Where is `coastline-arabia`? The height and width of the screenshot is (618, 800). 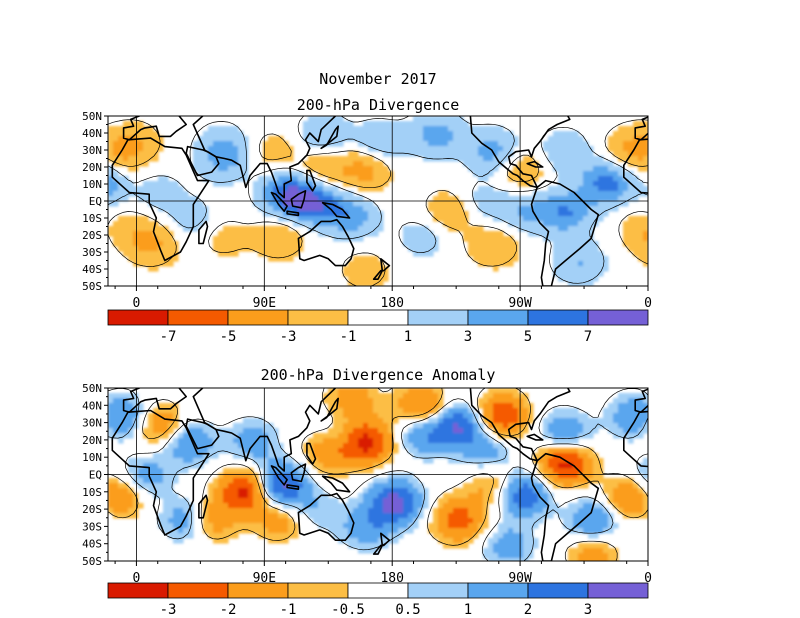 coastline-arabia is located at coordinates (714, 161).